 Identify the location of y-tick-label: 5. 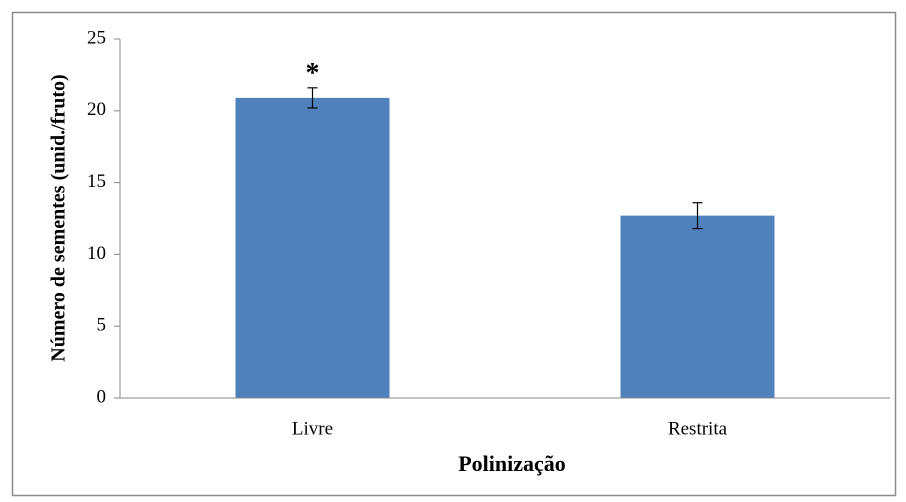
(102, 325).